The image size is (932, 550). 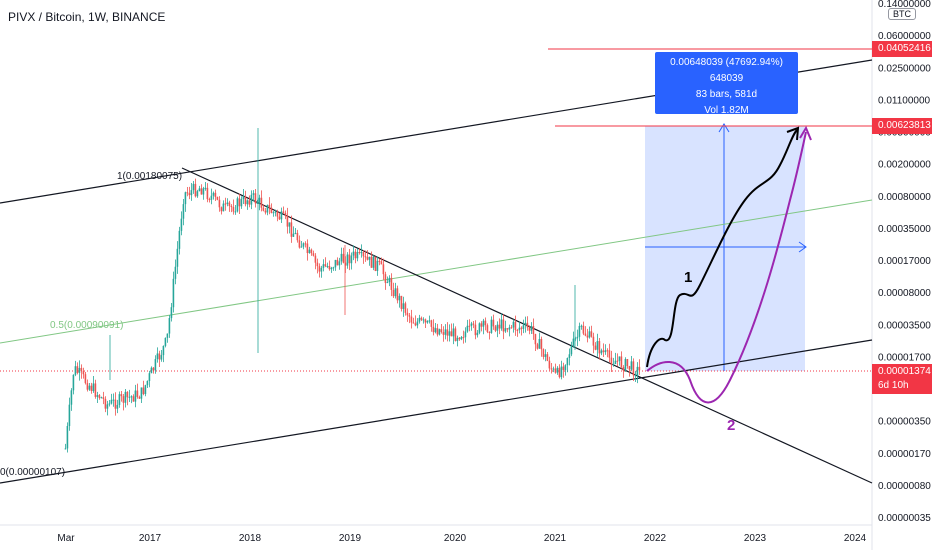 What do you see at coordinates (755, 538) in the screenshot?
I see `x-tick-label: 2023` at bounding box center [755, 538].